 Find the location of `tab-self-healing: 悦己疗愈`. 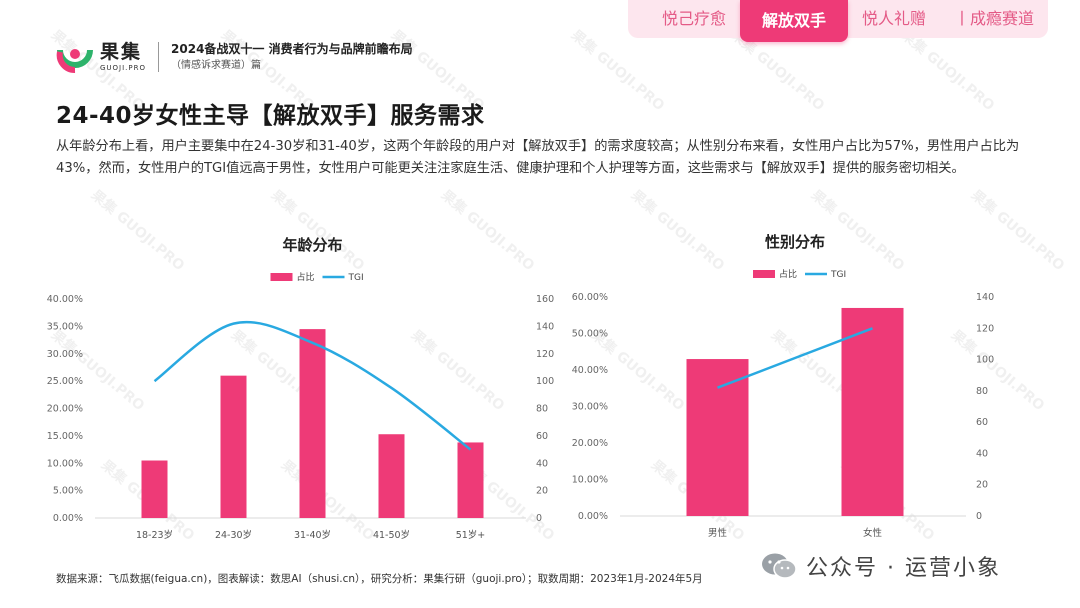

tab-self-healing: 悦己疗愈 is located at coordinates (693, 18).